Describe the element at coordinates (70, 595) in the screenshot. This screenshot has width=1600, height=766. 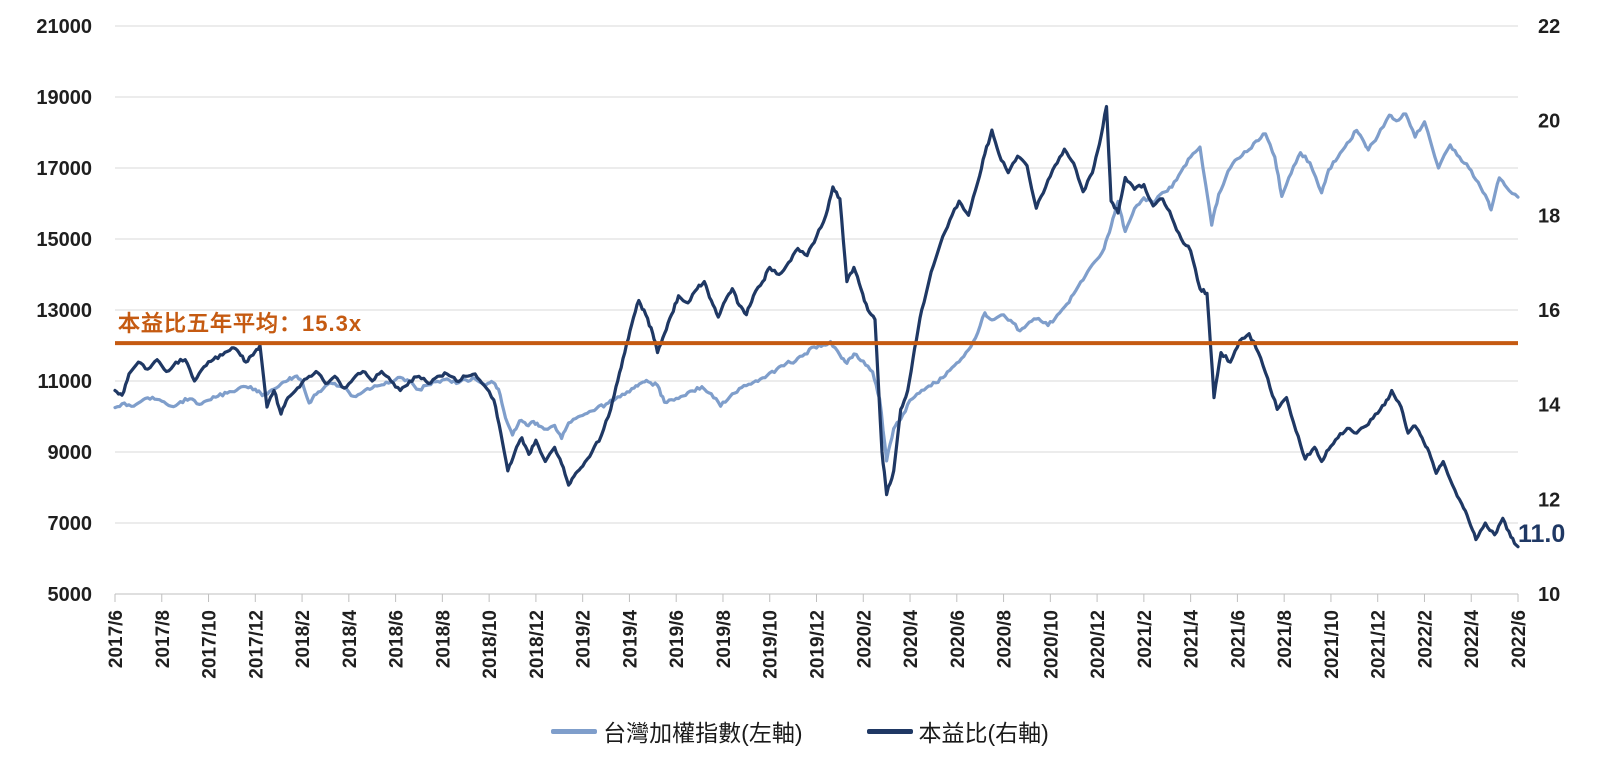
I see `left-axis-tick-label: 5000` at that location.